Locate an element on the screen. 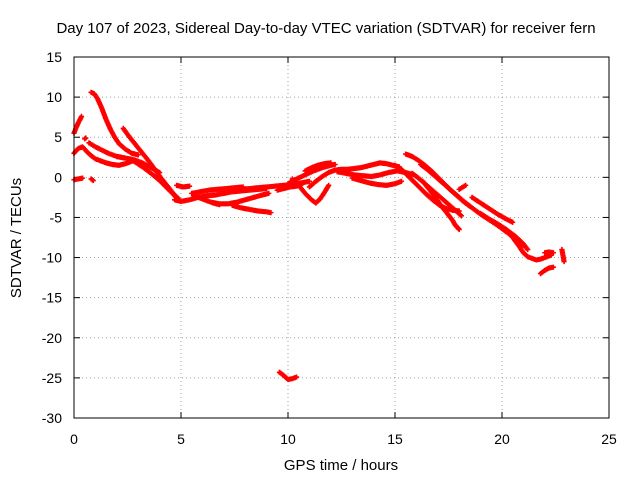 The height and width of the screenshot is (480, 640). y-tick-label: 0 is located at coordinates (58, 177).